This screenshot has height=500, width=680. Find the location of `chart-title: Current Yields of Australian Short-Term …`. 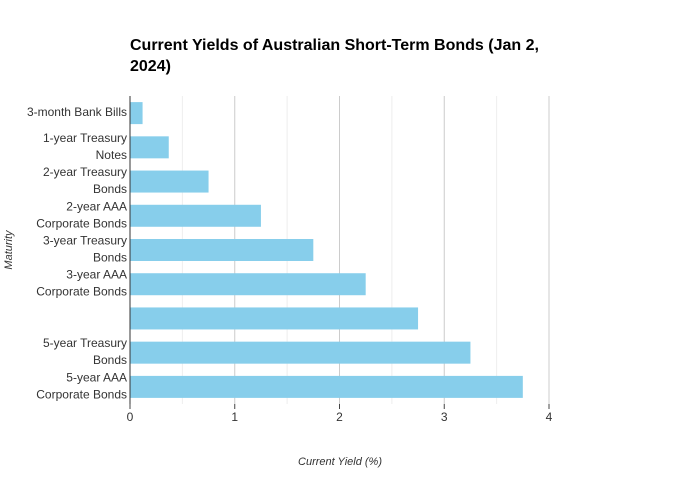

chart-title: Current Yields of Australian Short-Term … is located at coordinates (334, 56).